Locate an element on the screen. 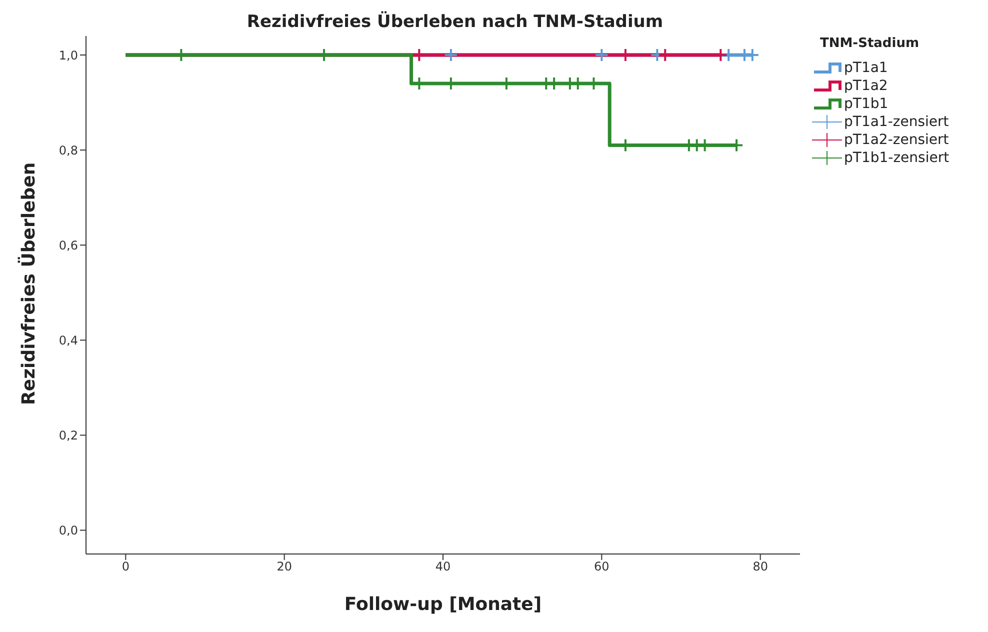 The height and width of the screenshot is (632, 988). y-tick-label: 0,2 is located at coordinates (68, 435).